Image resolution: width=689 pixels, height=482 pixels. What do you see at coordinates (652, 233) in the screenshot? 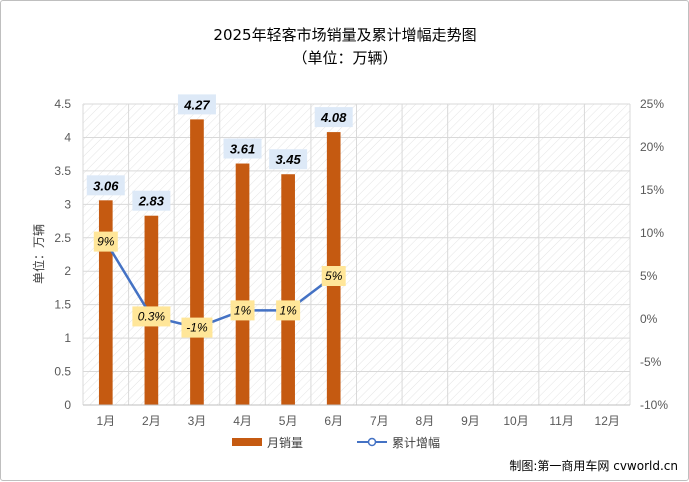
I see `y2-tick-label: 10%` at bounding box center [652, 233].